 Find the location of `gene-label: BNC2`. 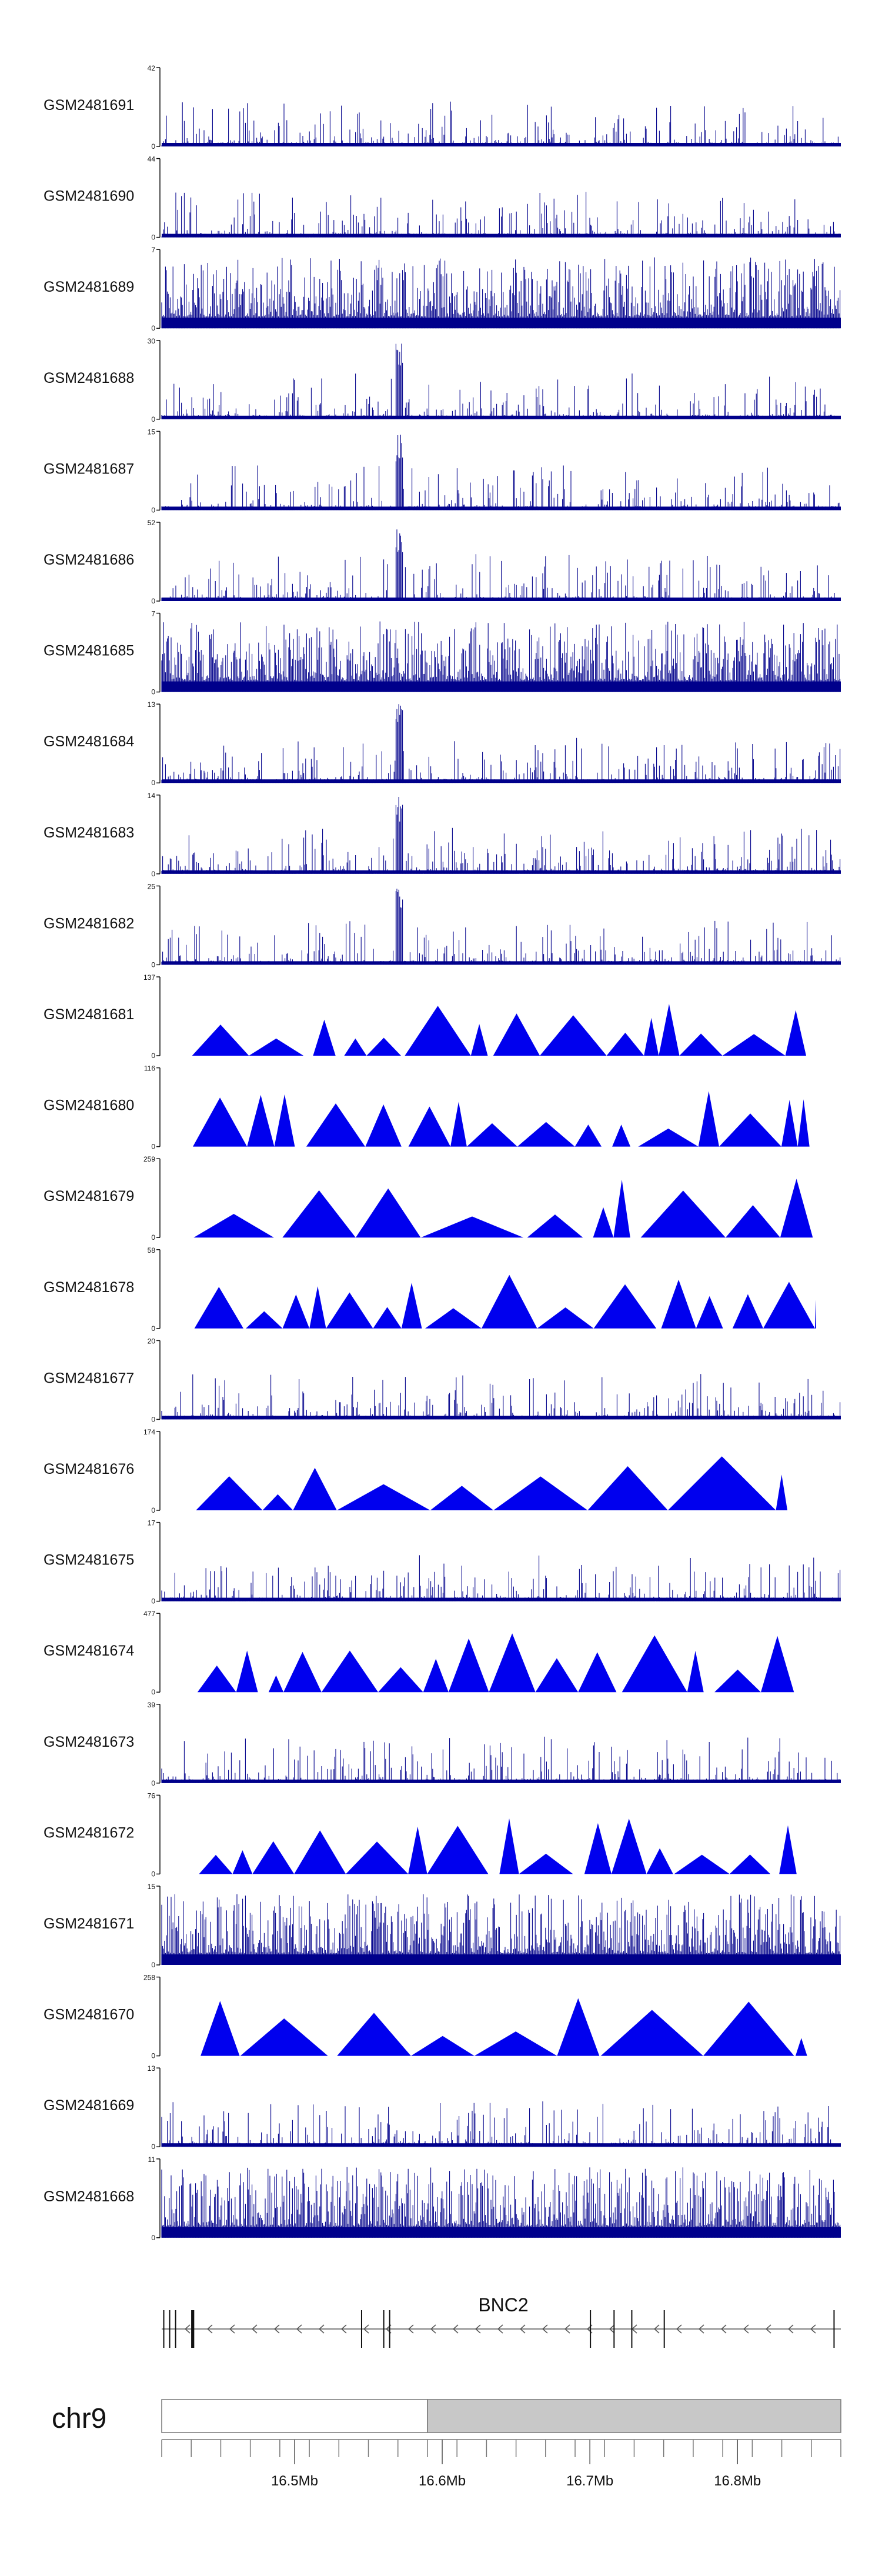

gene-label: BNC2 is located at coordinates (503, 2304).